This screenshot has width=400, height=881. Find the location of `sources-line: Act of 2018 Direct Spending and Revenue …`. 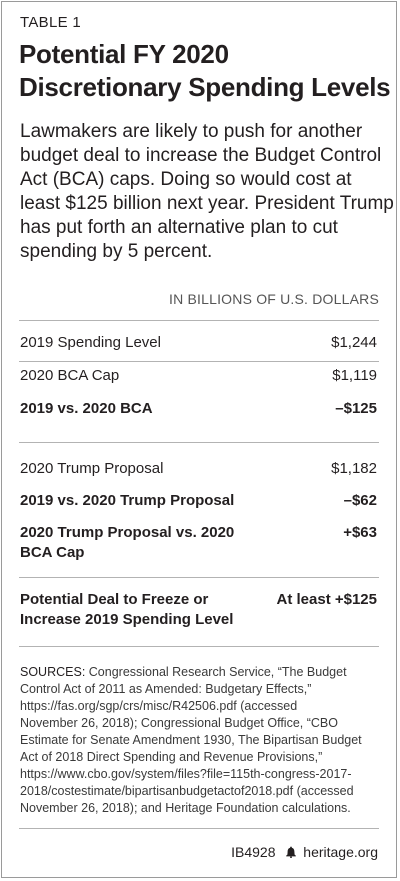

sources-line: Act of 2018 Direct Spending and Revenue … is located at coordinates (171, 757).